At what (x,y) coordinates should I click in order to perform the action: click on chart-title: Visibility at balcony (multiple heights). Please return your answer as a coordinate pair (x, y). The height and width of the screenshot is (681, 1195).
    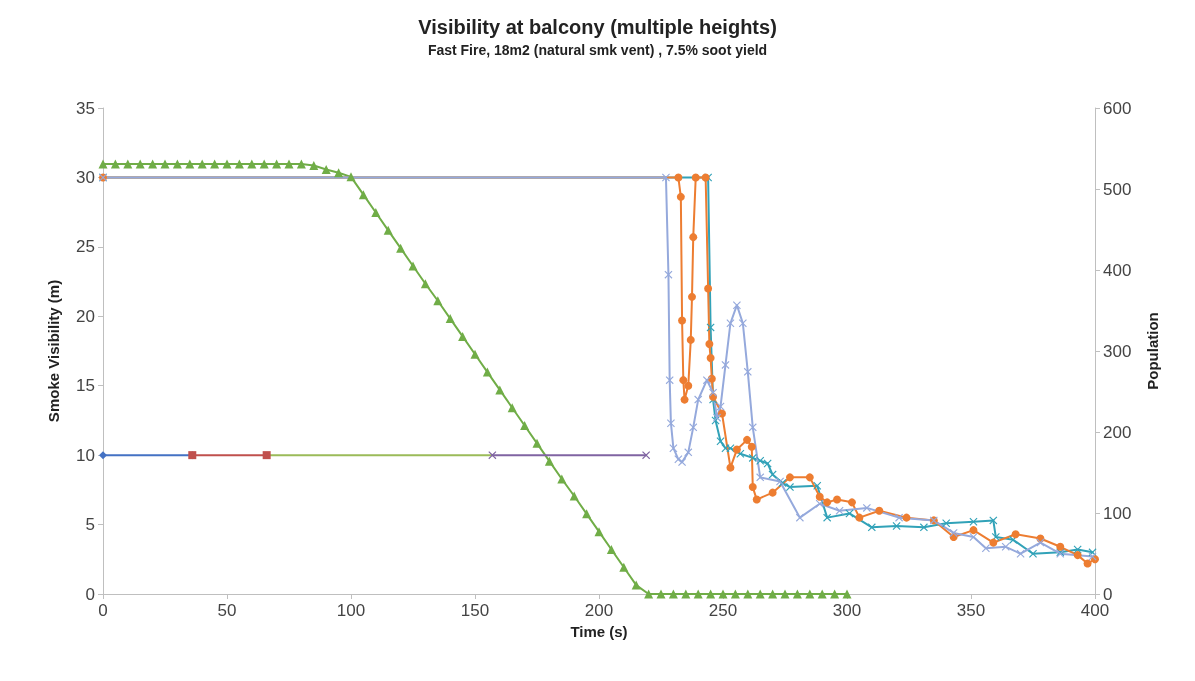
    Looking at the image, I should click on (597, 27).